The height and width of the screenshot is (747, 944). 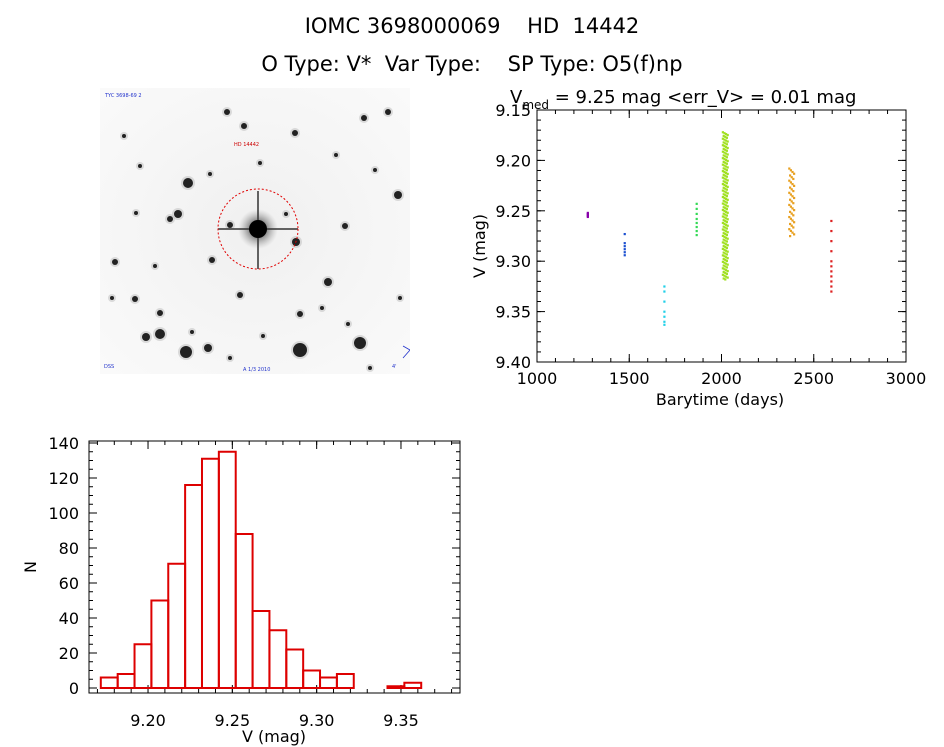 What do you see at coordinates (906, 378) in the screenshot?
I see `lc-xtick-label: 3000` at bounding box center [906, 378].